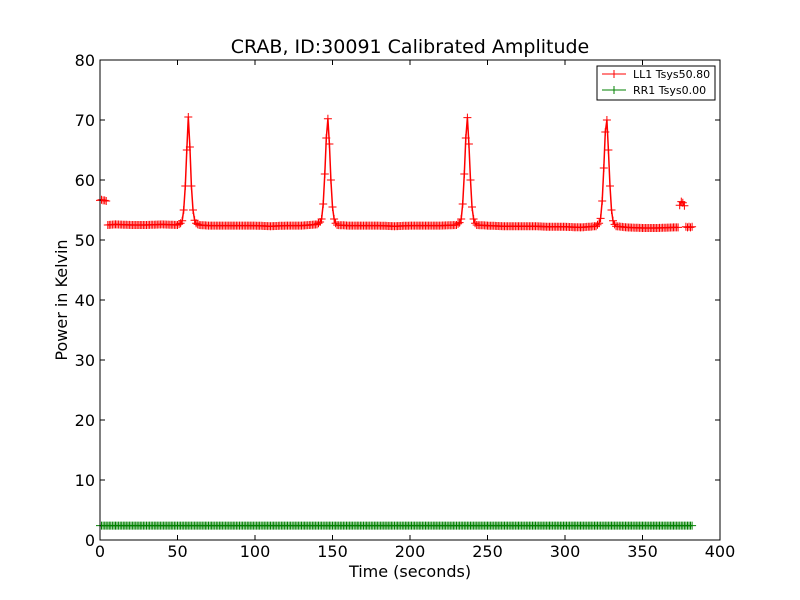 This screenshot has height=600, width=800. I want to click on legend: LL1 Tsys50.80 RR1 Tsys0.00, so click(656, 83).